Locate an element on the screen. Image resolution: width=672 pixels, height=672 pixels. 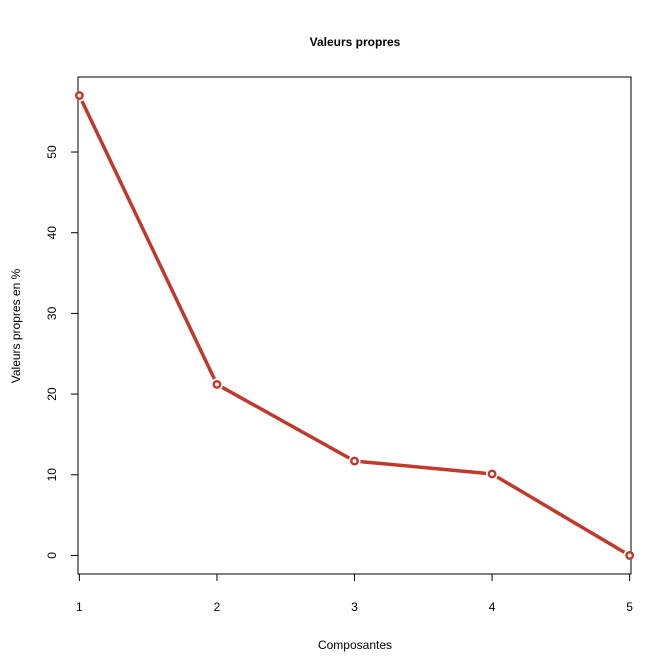
x-axis: 1 2 3 4 5 is located at coordinates (354, 593).